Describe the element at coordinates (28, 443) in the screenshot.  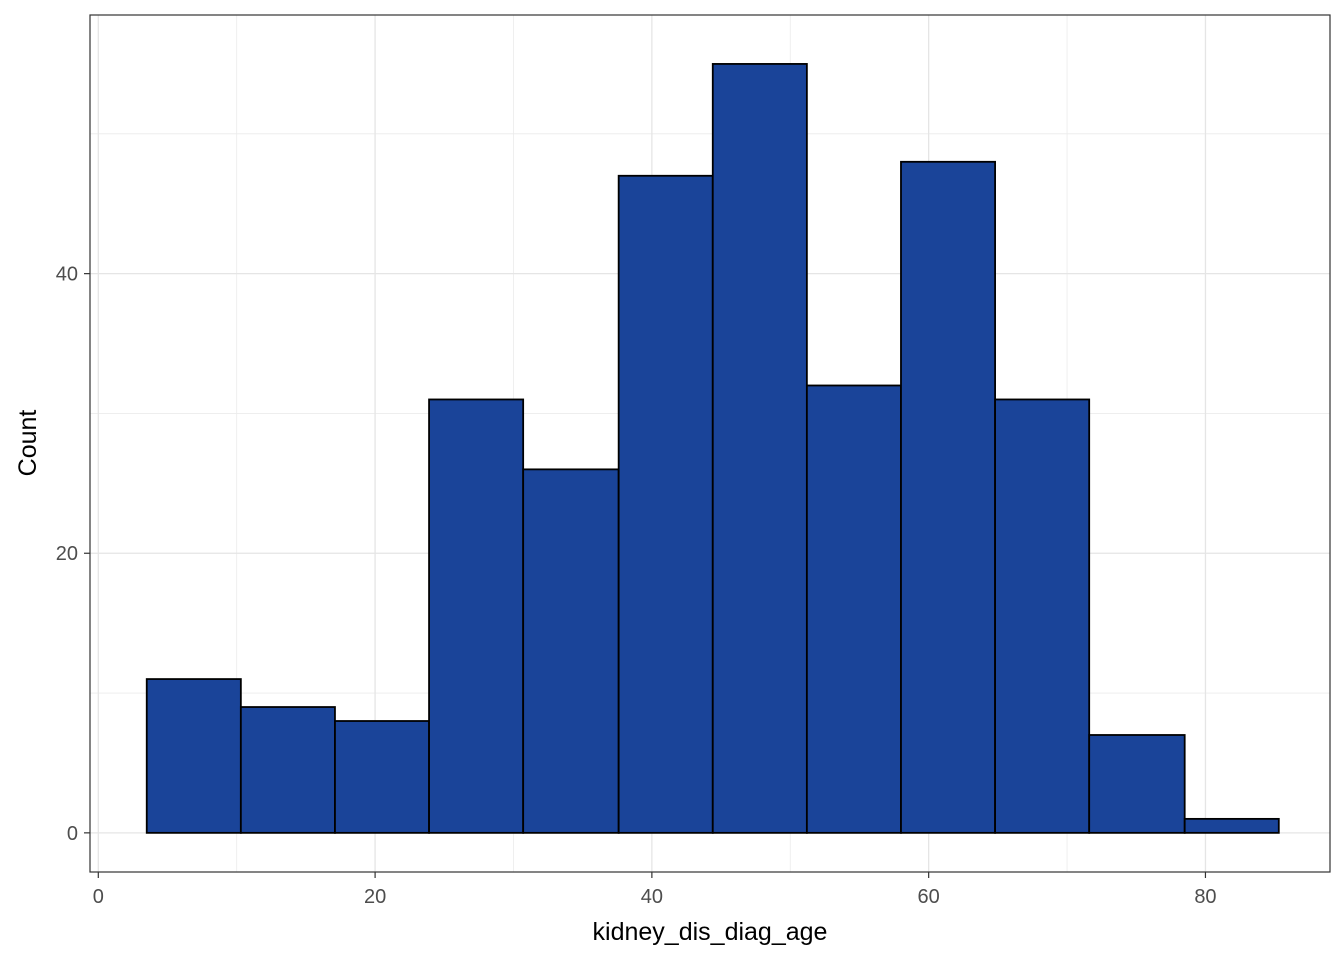
I see `y-axis-title: Count` at that location.